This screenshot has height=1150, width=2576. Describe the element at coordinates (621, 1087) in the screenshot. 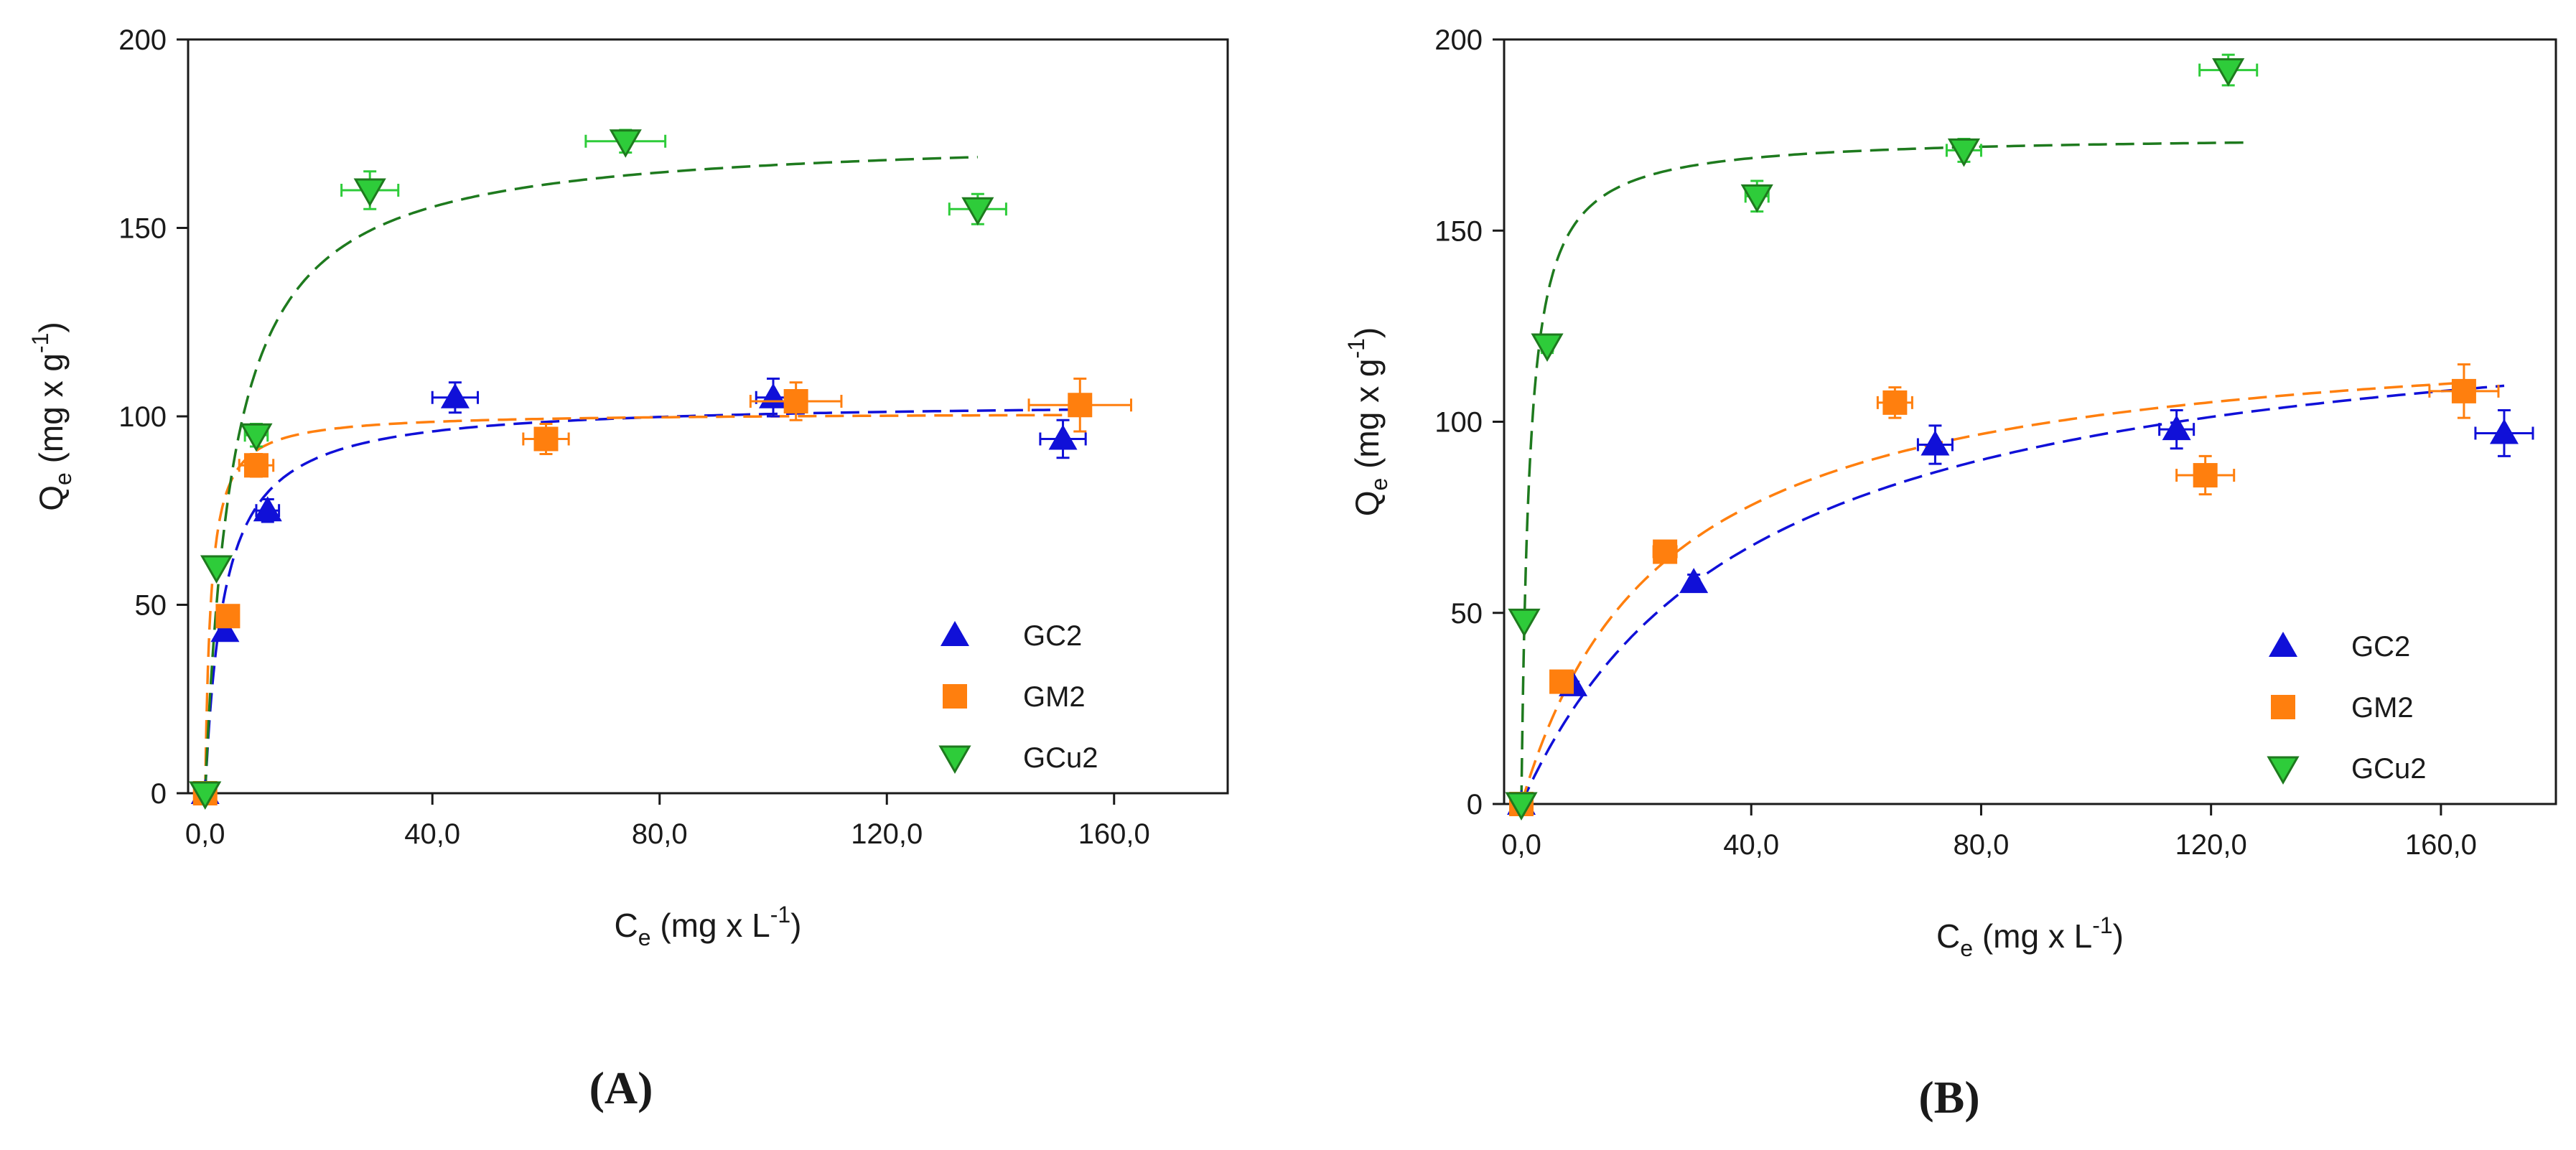

I see `panel-label-a: (A)` at that location.